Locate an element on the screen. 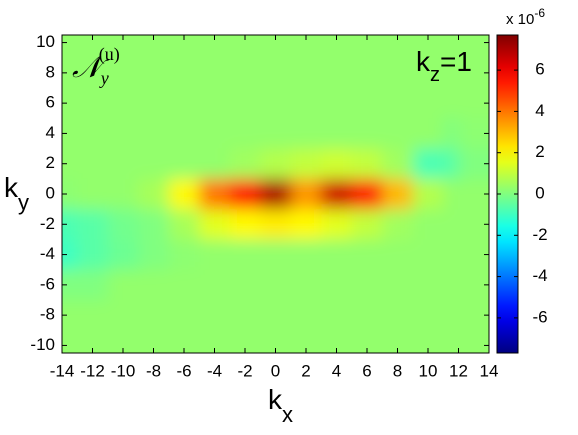 The image size is (578, 435). x-tick-label: -10 is located at coordinates (123, 370).